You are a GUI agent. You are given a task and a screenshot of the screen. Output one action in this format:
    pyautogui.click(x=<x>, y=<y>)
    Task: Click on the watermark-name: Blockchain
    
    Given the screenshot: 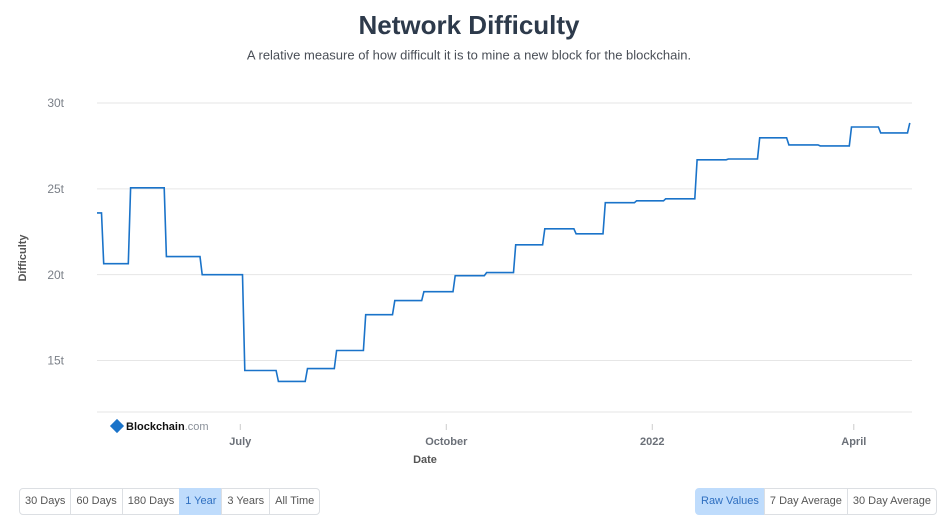 What is the action you would take?
    pyautogui.click(x=155, y=427)
    